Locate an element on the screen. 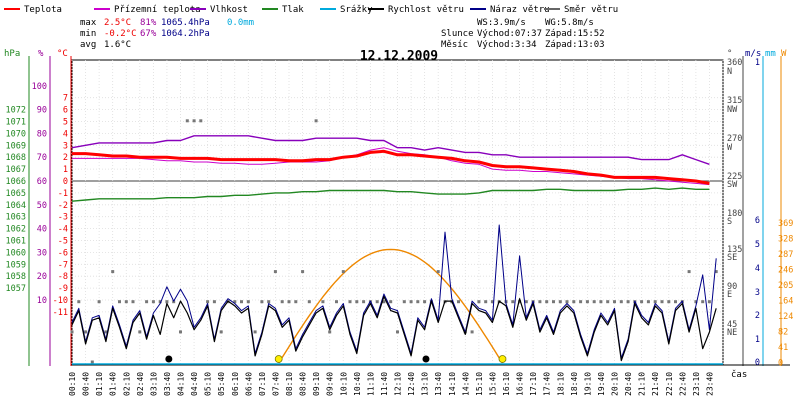 Image resolution: width=800 pixels, height=400 pixels. tick-hpa: 1072 is located at coordinates (16, 111).